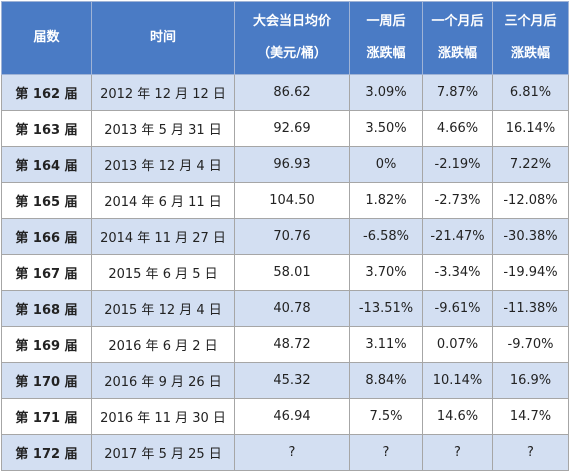 Image resolution: width=570 pixels, height=474 pixels. I want to click on data-cell: 10.14%, so click(457, 380).